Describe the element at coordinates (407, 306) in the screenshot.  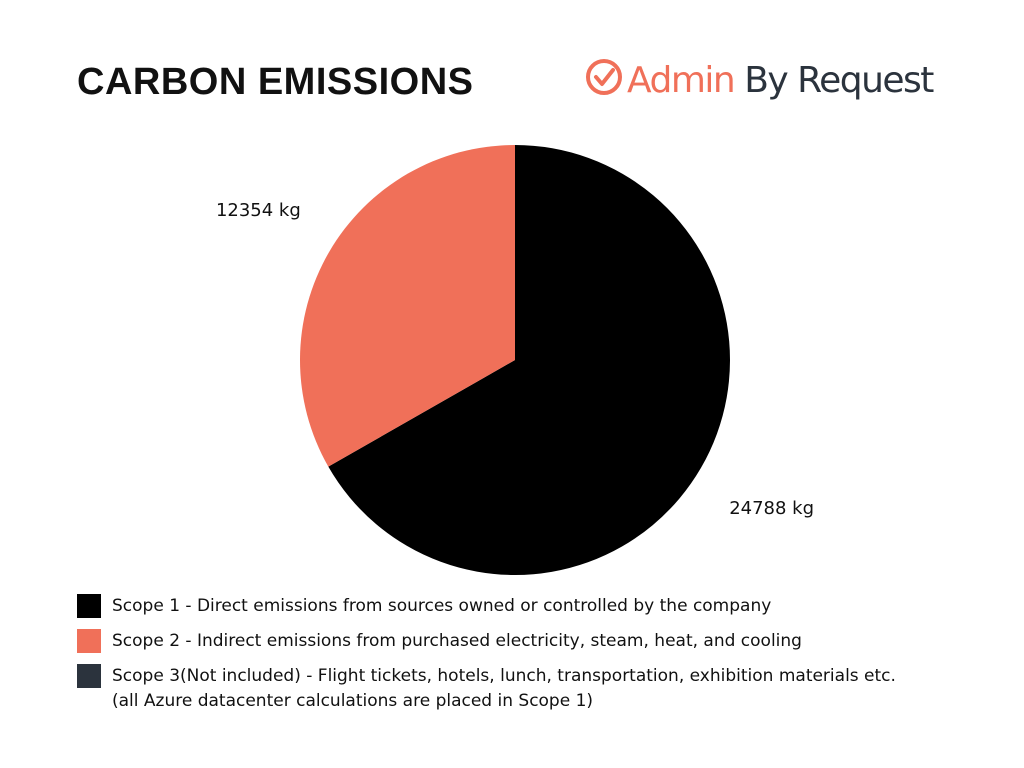
I see `pie-slice` at that location.